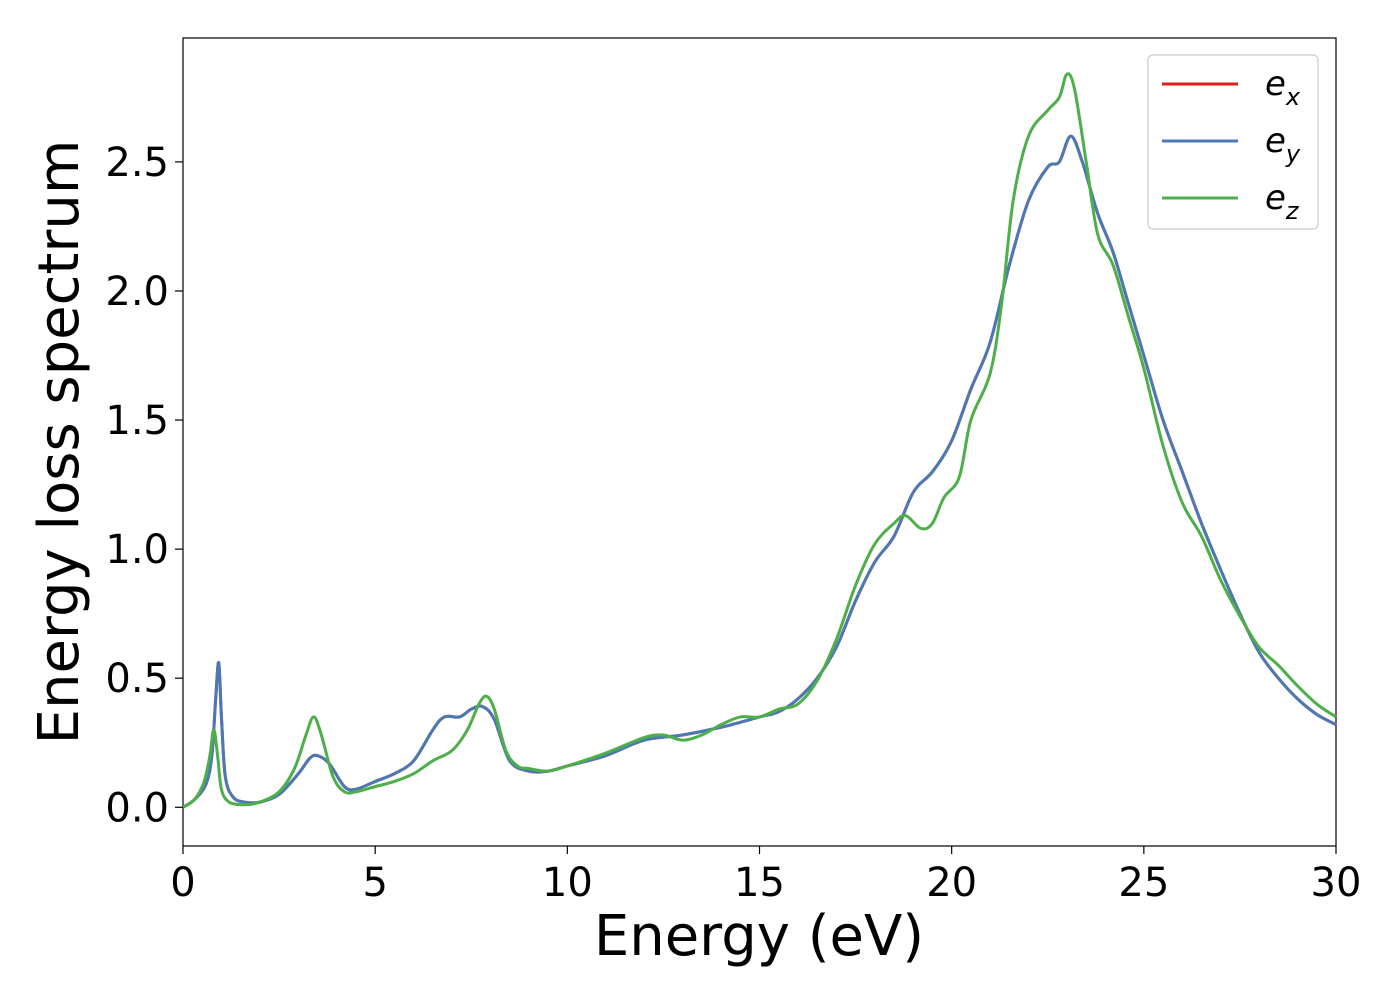  What do you see at coordinates (137, 679) in the screenshot?
I see `y-tick-label: 0.5` at bounding box center [137, 679].